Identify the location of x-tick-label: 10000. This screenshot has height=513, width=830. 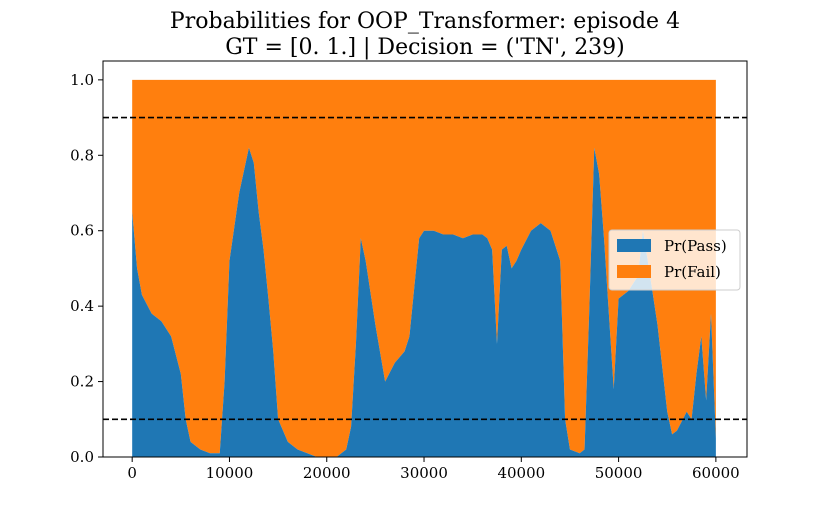
(230, 473).